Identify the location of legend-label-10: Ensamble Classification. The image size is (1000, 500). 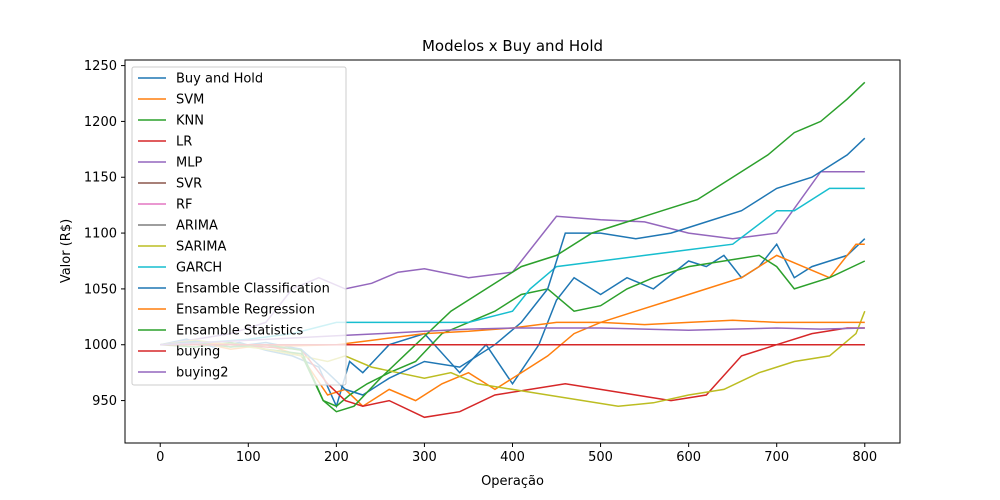
(253, 289).